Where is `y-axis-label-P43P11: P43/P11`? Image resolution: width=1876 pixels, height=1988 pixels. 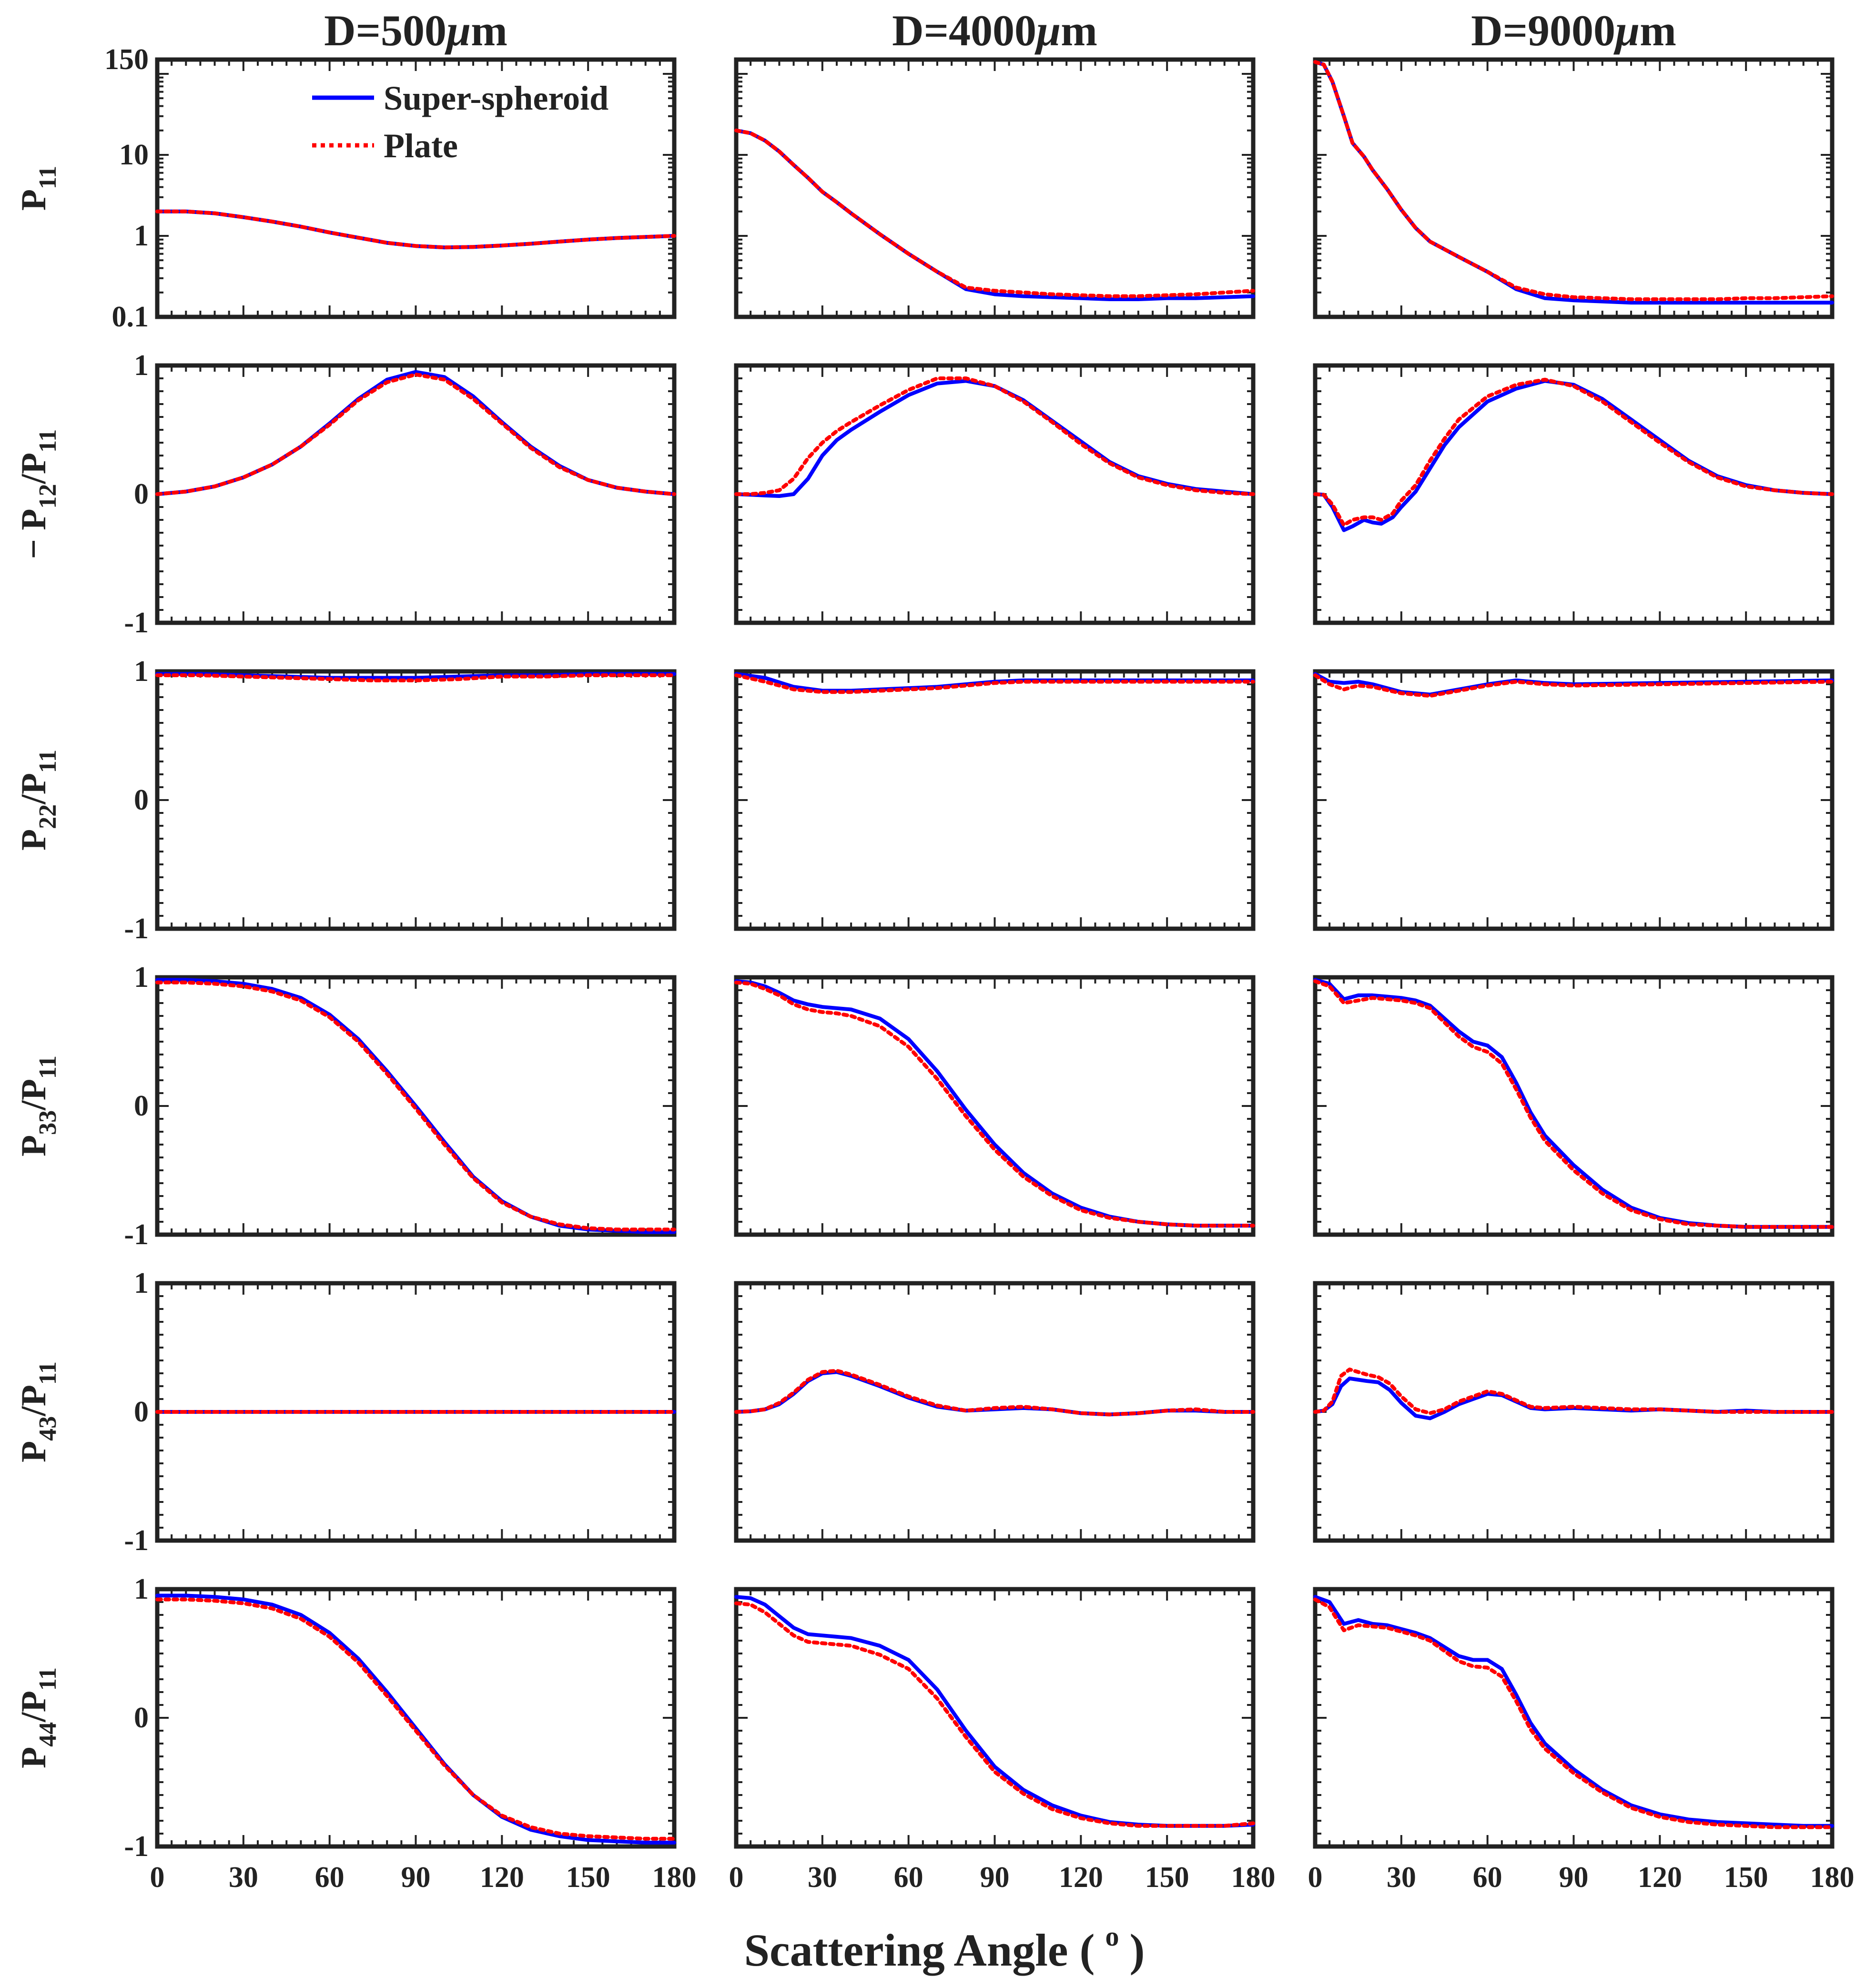 y-axis-label-P43P11: P43/P11 is located at coordinates (37, 1411).